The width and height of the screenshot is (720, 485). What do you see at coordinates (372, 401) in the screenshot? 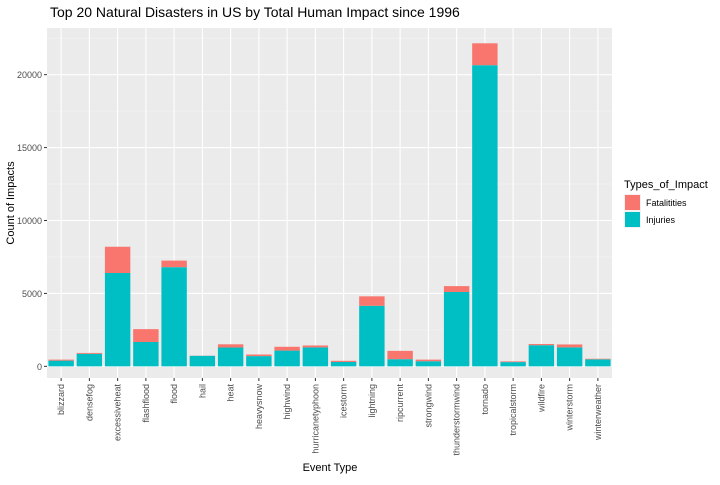
I see `x-tick-label: lightning` at bounding box center [372, 401].